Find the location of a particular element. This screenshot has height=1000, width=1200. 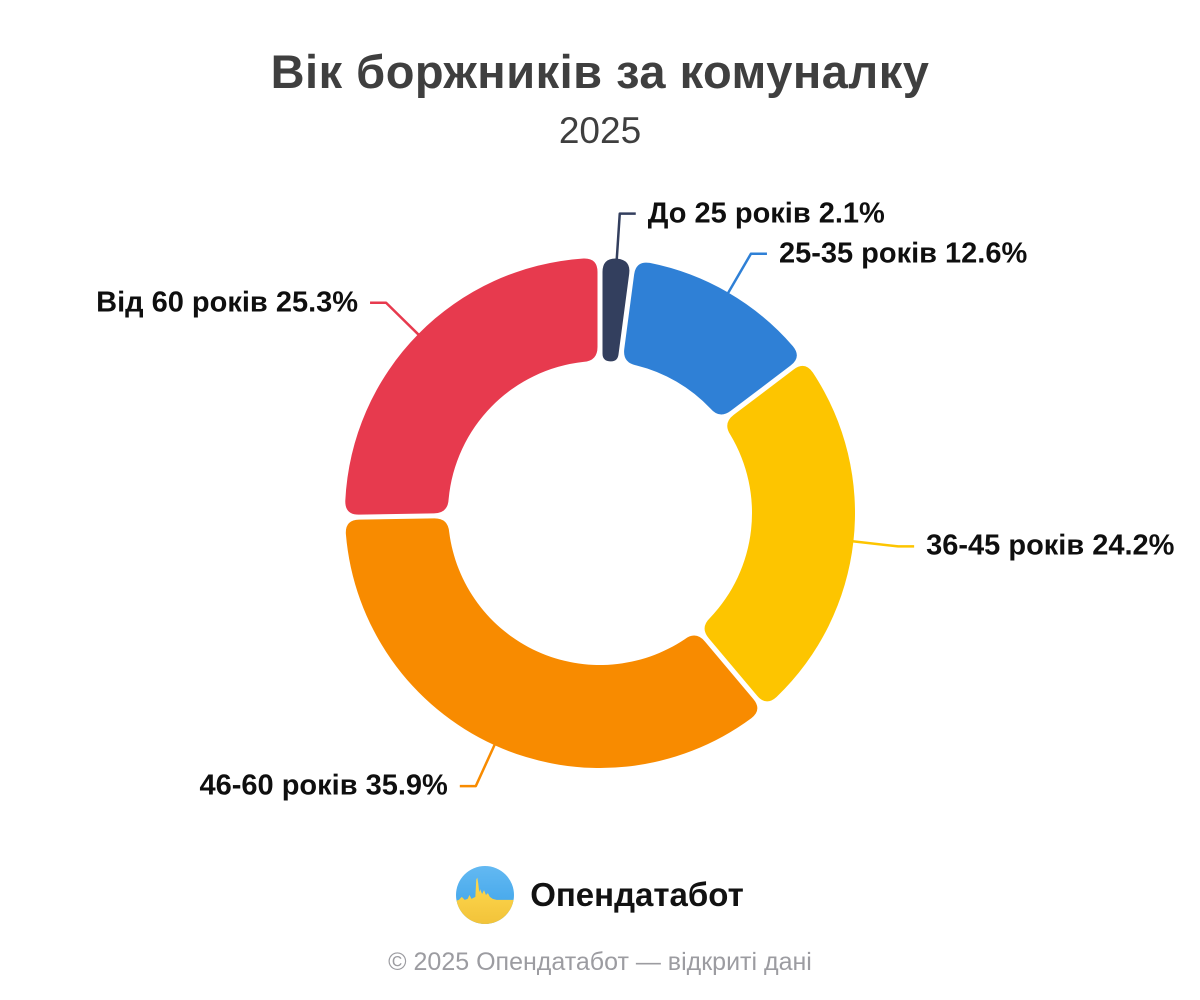

slice-label-25-35: 25-35 років 12.6% is located at coordinates (903, 253).